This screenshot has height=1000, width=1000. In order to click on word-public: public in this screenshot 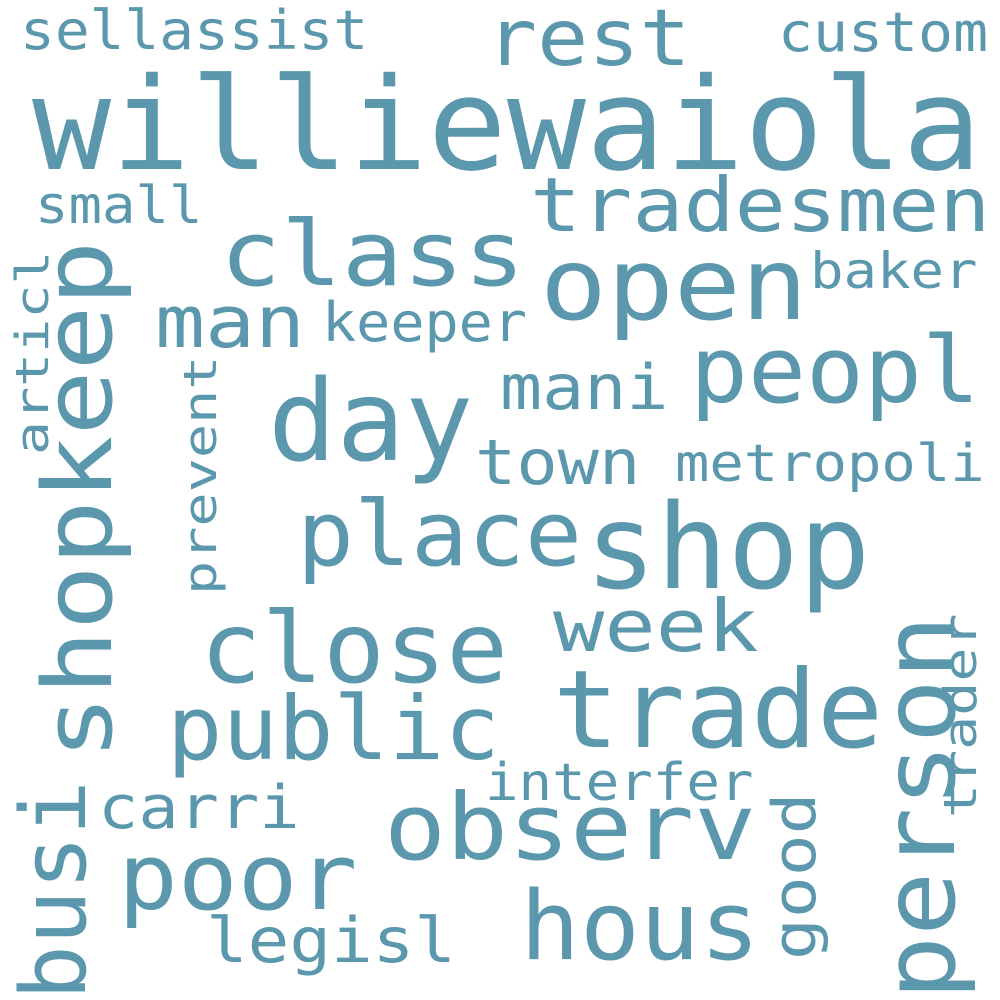, I will do `click(333, 728)`.